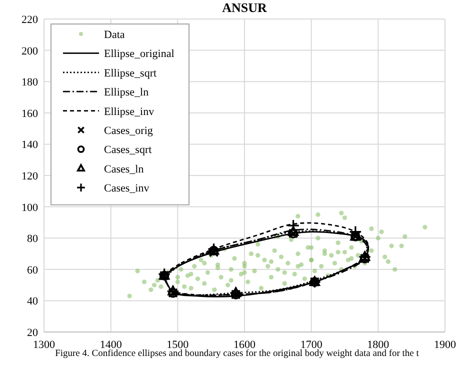  Describe the element at coordinates (445, 345) in the screenshot. I see `x-tick-label: 1900` at that location.